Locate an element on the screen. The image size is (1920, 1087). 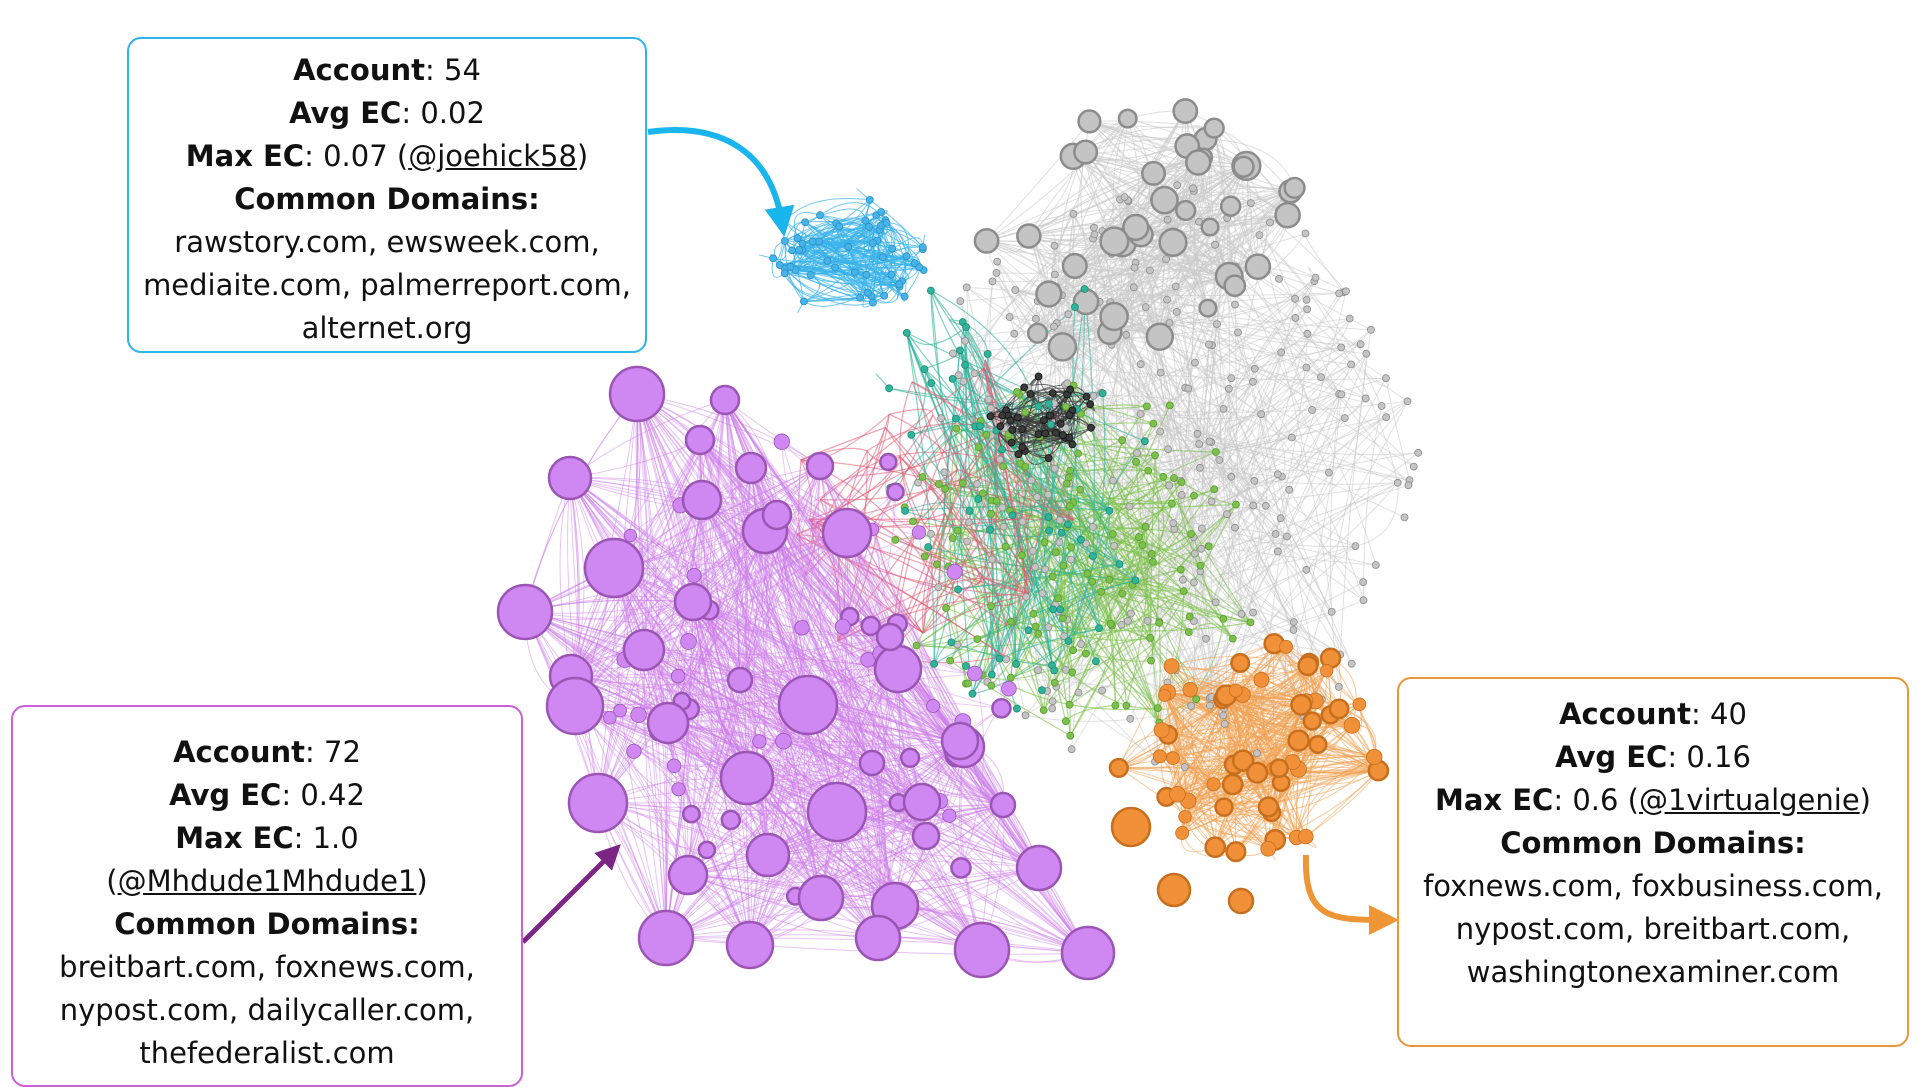
max-ec-handle: @Mhdude1Mhdude1 is located at coordinates (267, 881).